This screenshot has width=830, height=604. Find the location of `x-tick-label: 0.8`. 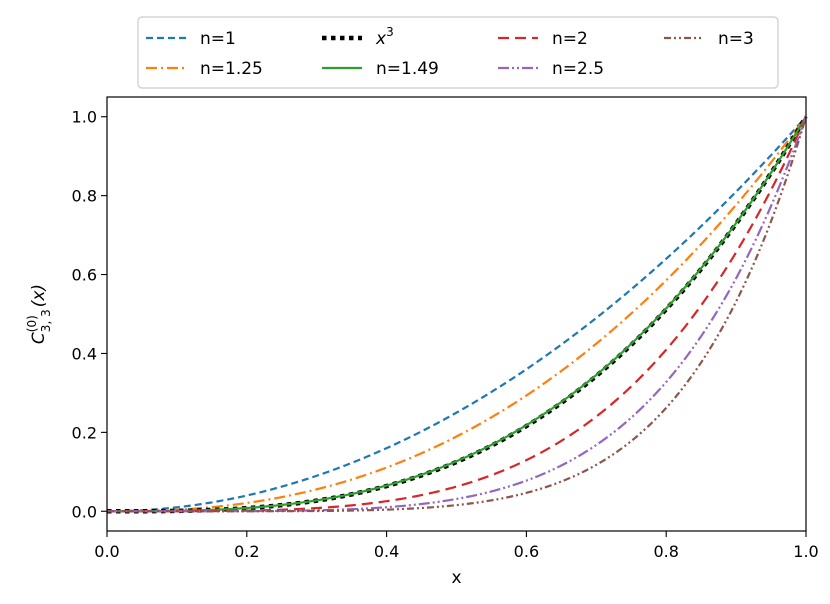

x-tick-label: 0.8 is located at coordinates (665, 551).